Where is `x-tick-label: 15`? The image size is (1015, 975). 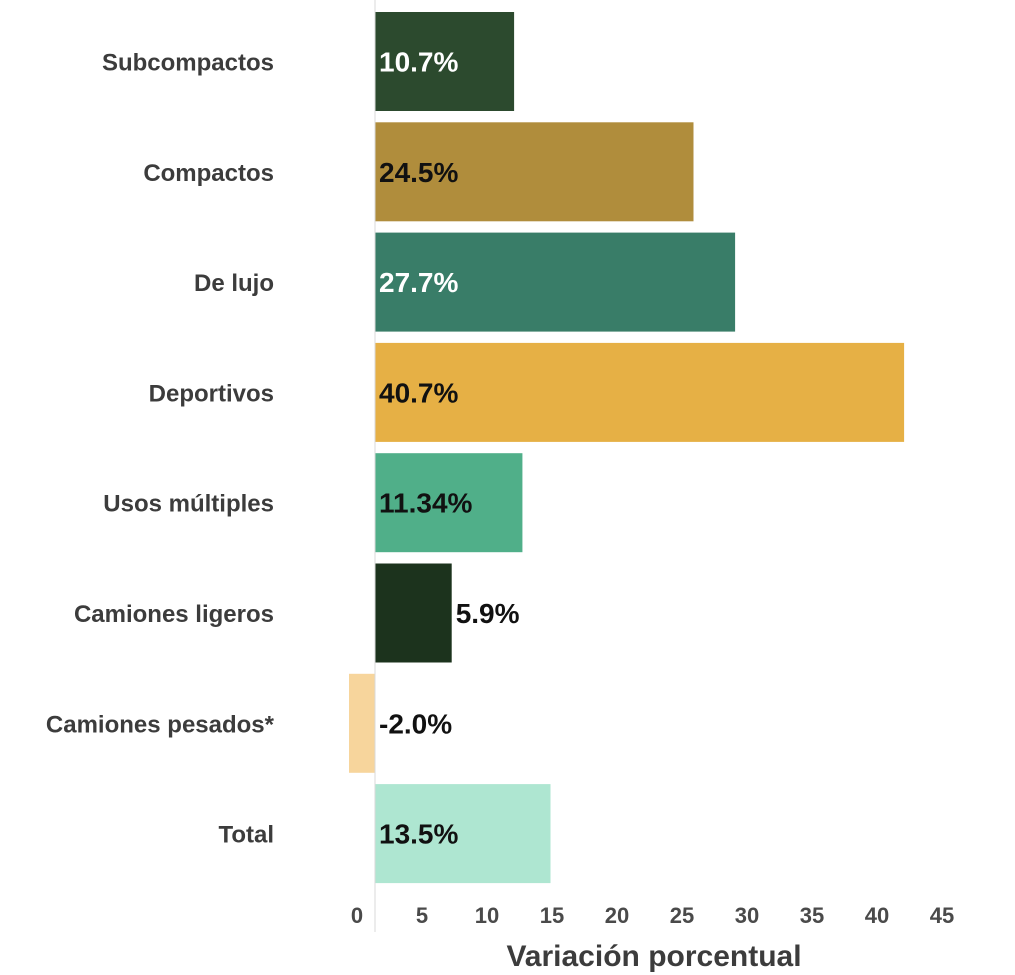
x-tick-label: 15 is located at coordinates (552, 915).